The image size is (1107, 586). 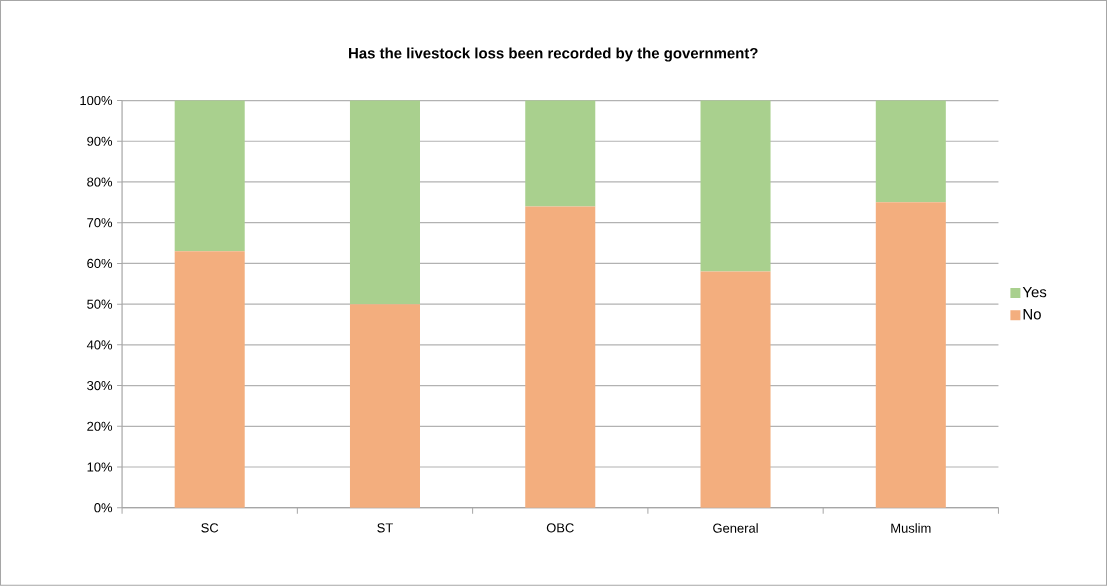 What do you see at coordinates (100, 263) in the screenshot?
I see `y-tick-label: 60%` at bounding box center [100, 263].